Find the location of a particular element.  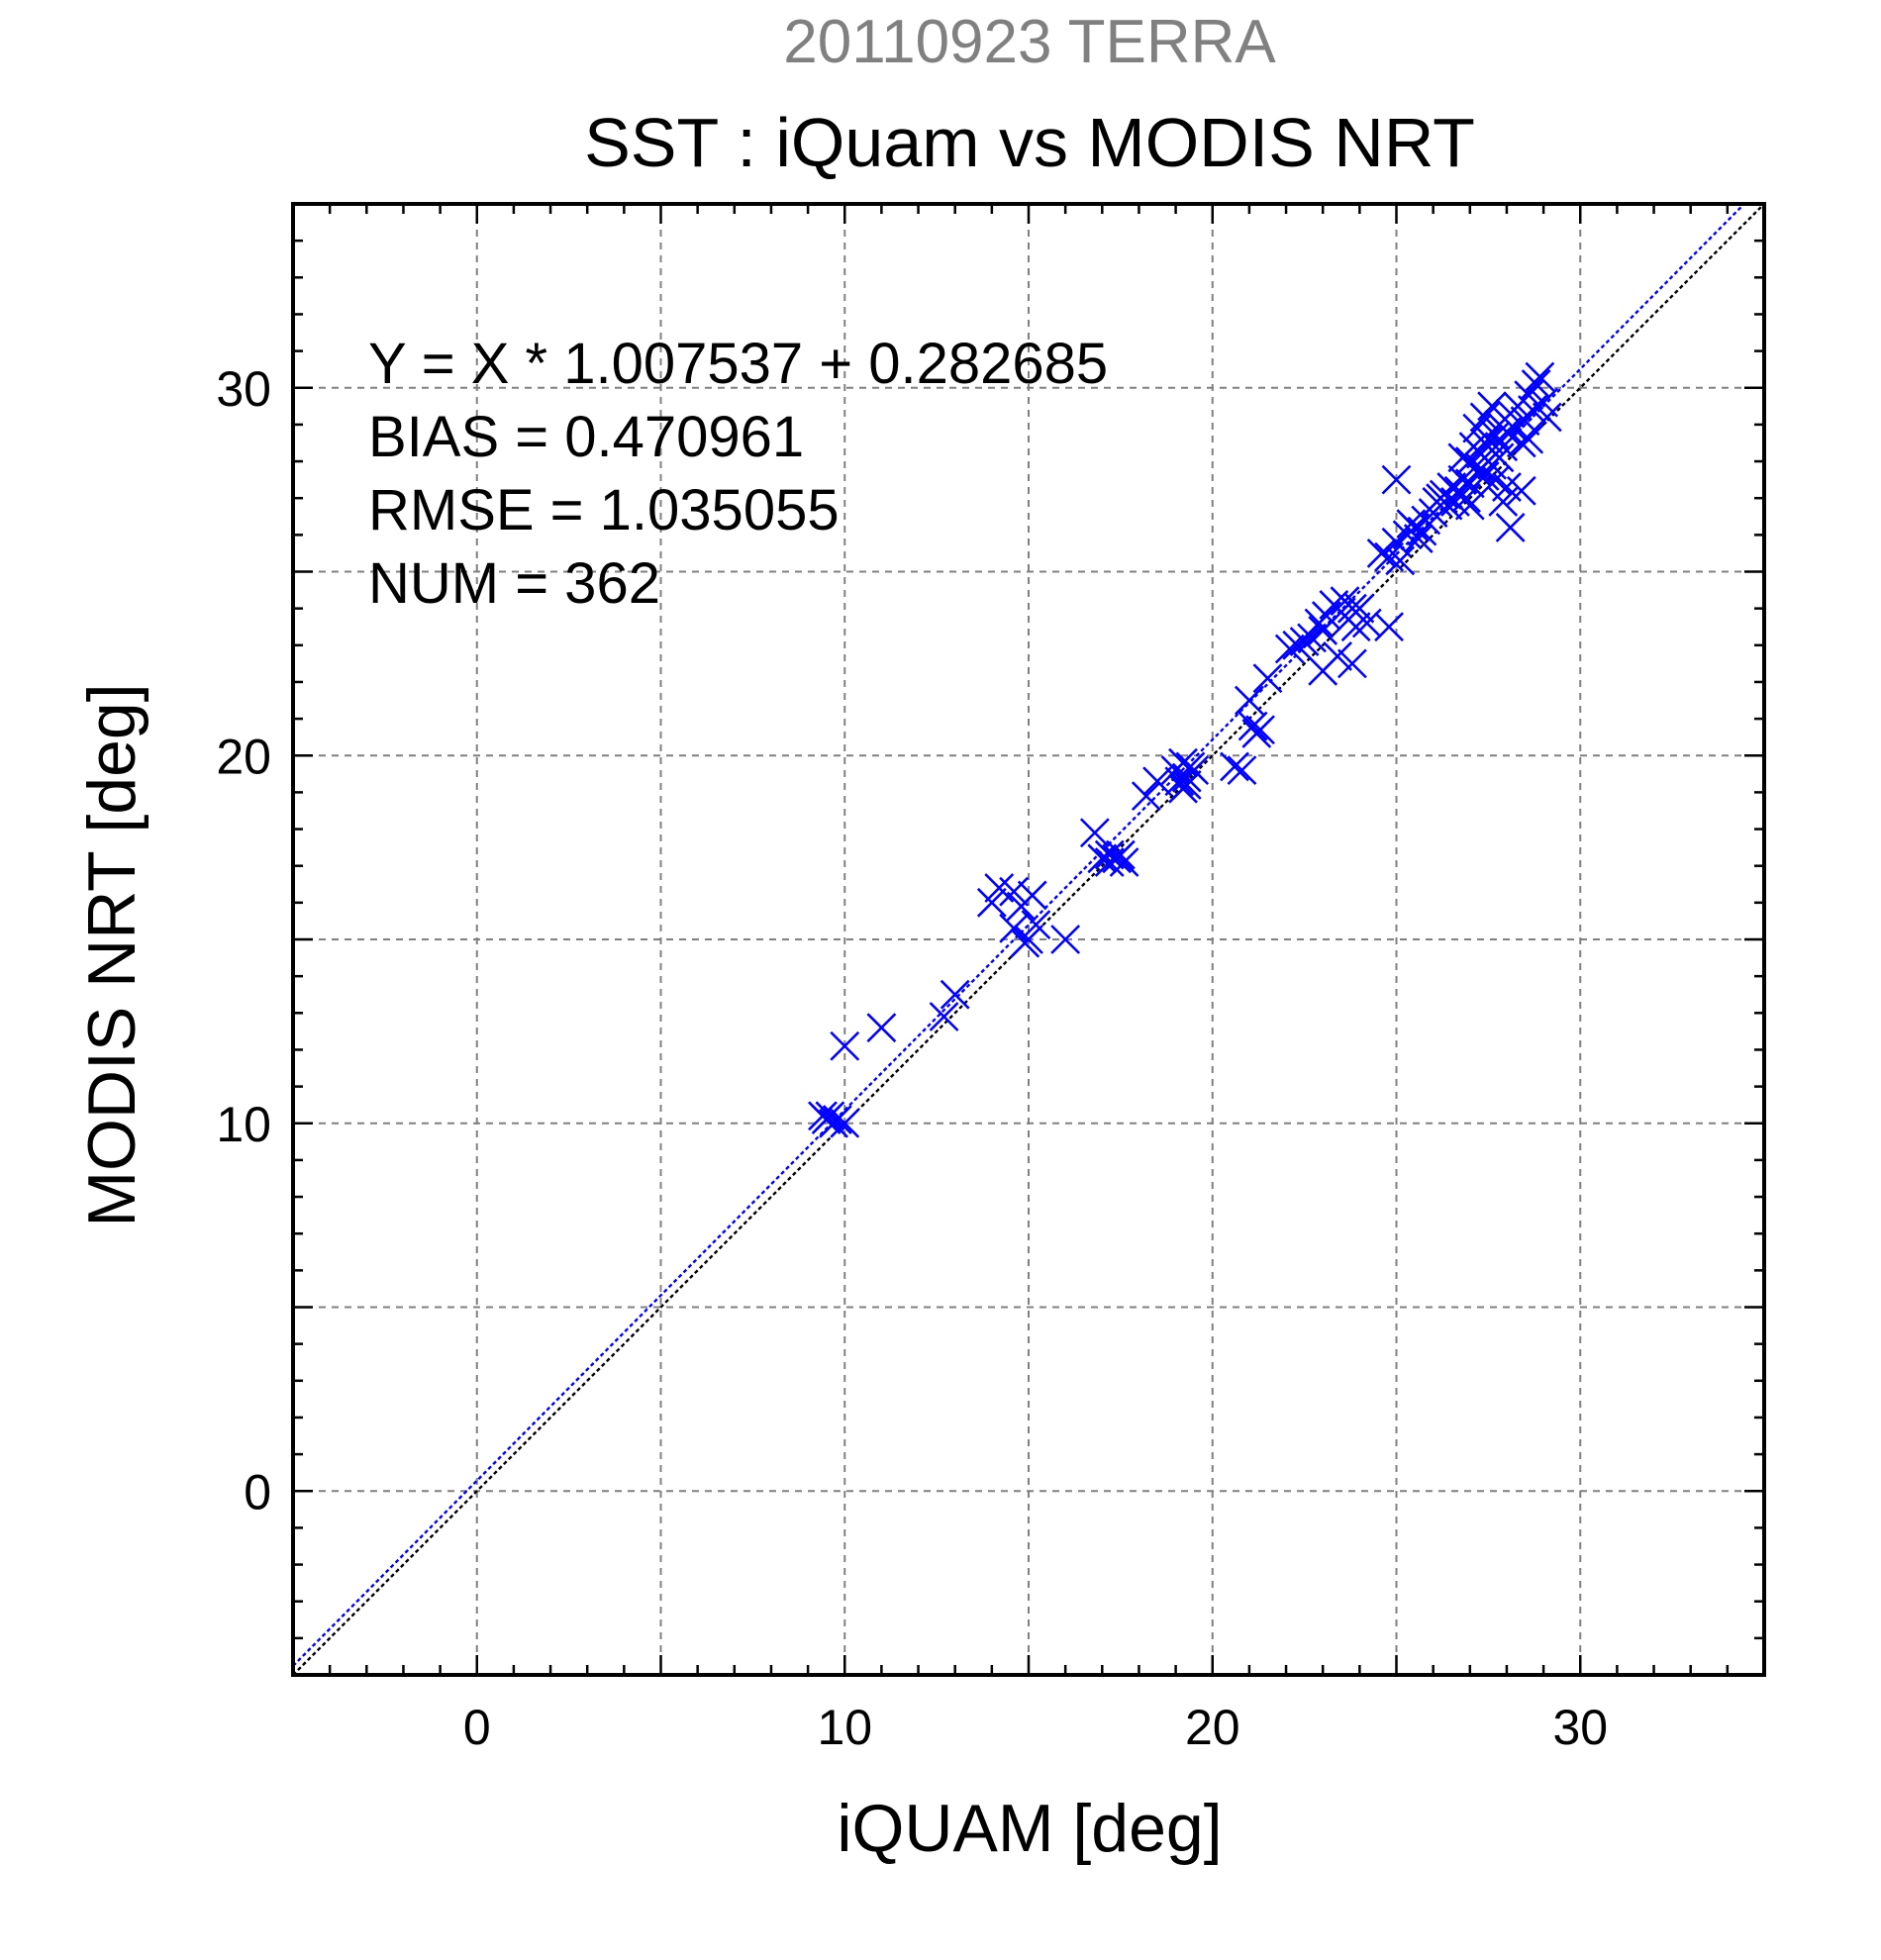

stat-equation: Y = X * 1.007537 + 0.282685 is located at coordinates (738, 364).